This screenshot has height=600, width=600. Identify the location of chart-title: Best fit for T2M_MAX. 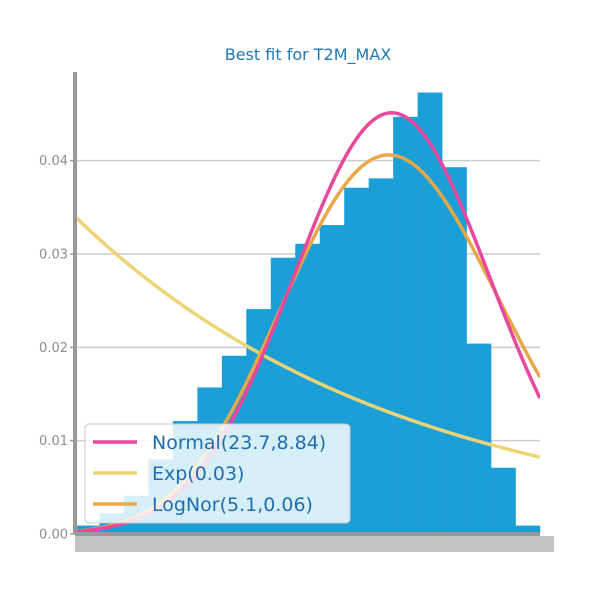
(308, 55).